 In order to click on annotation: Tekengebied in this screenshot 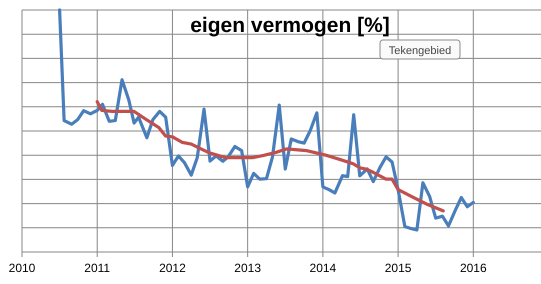, I will do `click(420, 51)`.